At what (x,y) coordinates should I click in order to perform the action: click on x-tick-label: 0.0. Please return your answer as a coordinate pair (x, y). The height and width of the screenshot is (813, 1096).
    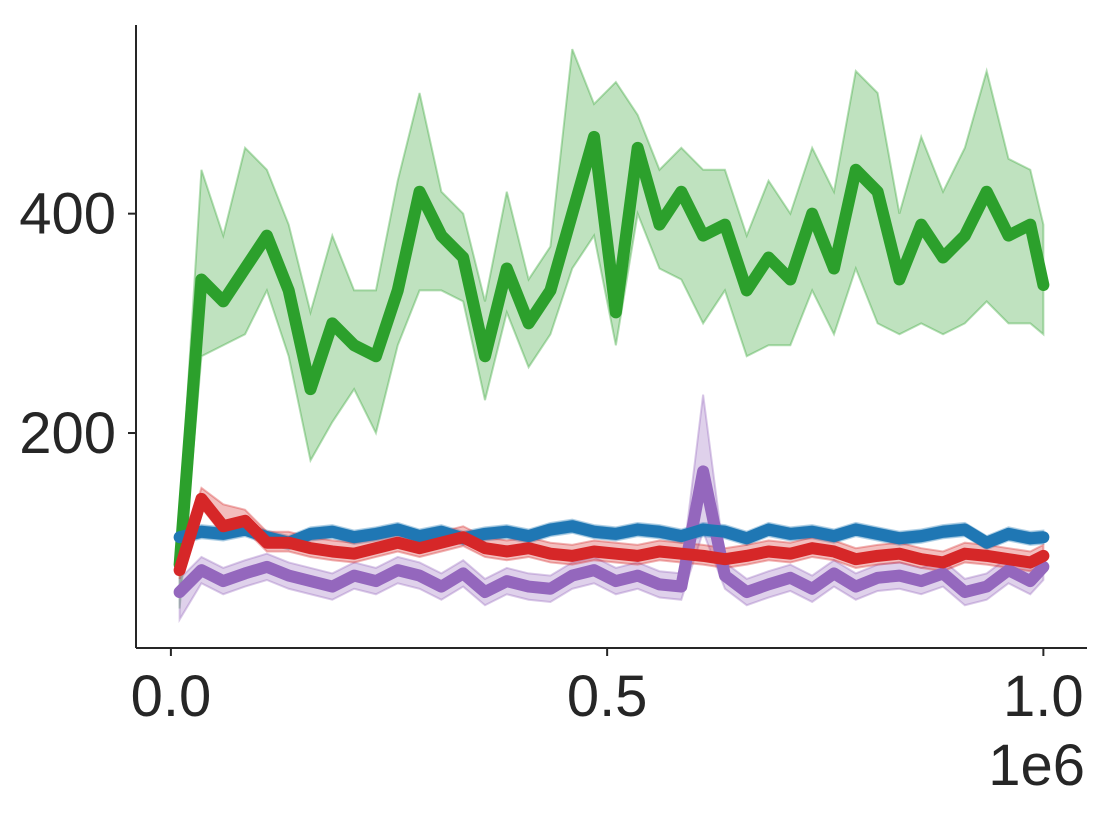
    Looking at the image, I should click on (171, 696).